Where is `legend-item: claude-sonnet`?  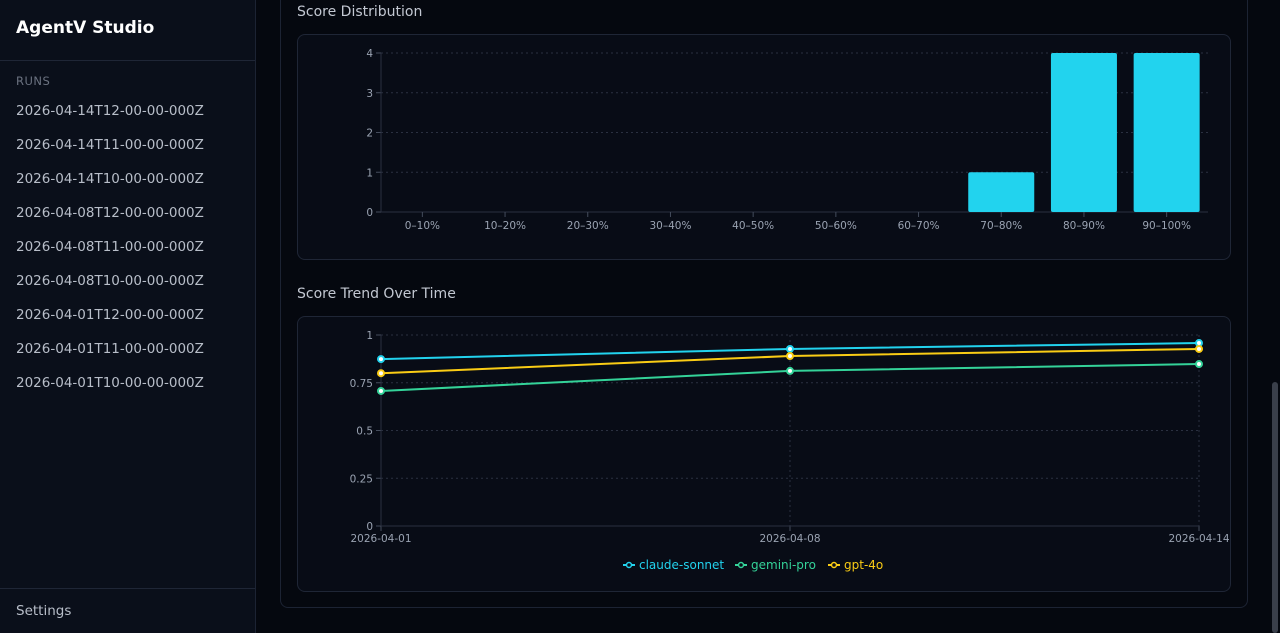
legend-item: claude-sonnet is located at coordinates (681, 565).